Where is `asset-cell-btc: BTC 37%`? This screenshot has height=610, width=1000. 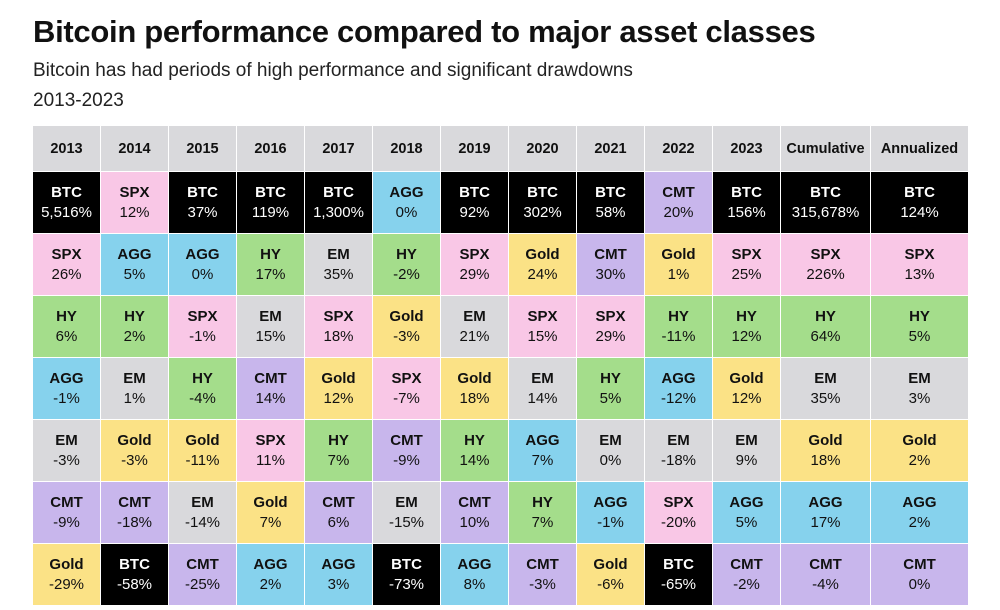
asset-cell-btc: BTC 37% is located at coordinates (202, 202).